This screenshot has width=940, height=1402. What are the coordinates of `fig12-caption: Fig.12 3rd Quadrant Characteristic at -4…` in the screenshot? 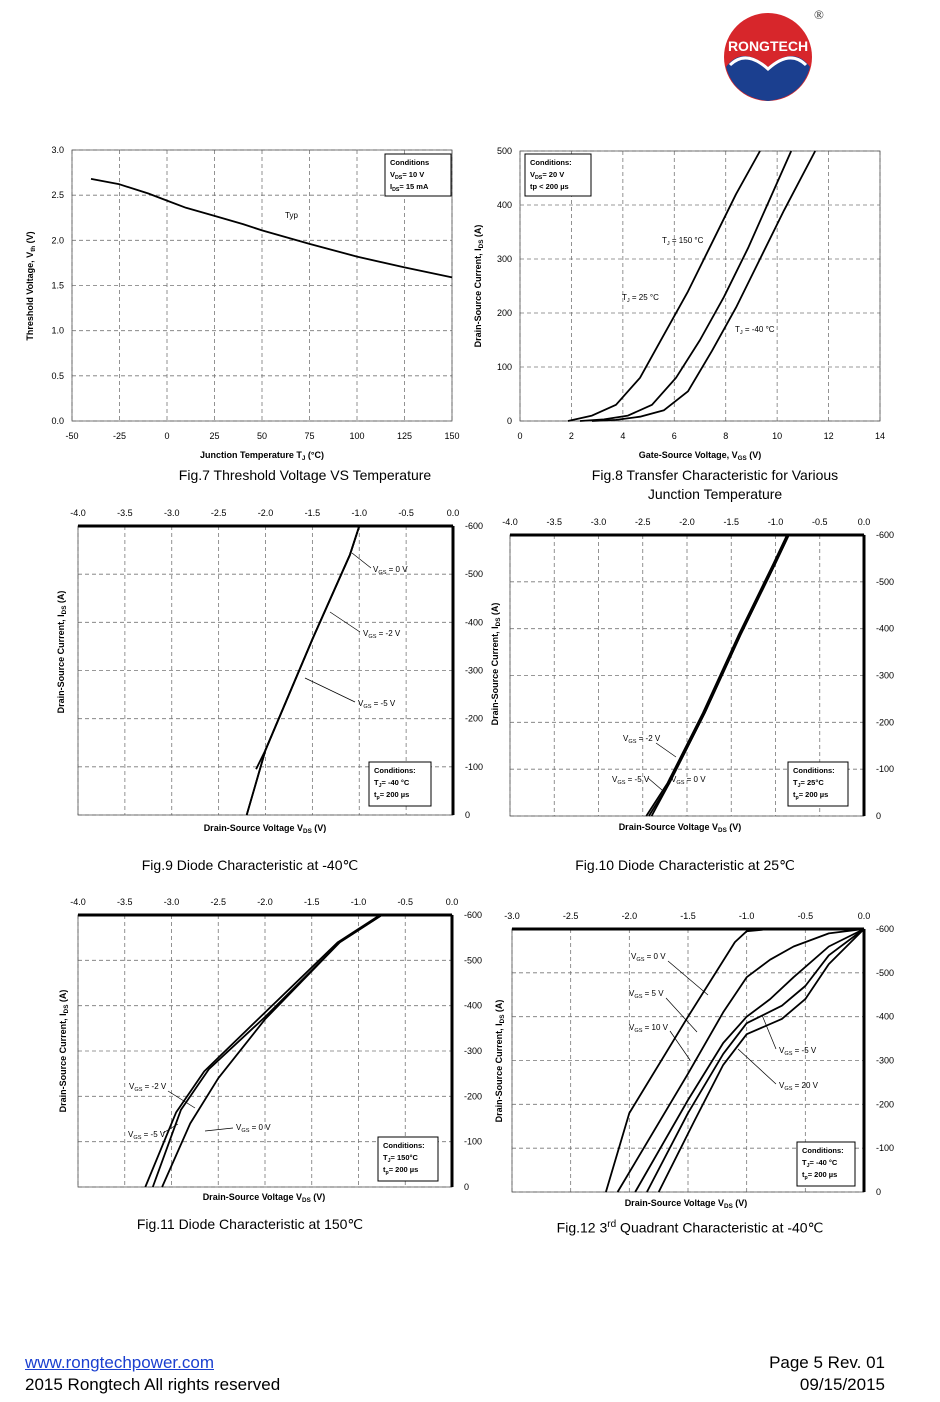 It's located at (690, 1226).